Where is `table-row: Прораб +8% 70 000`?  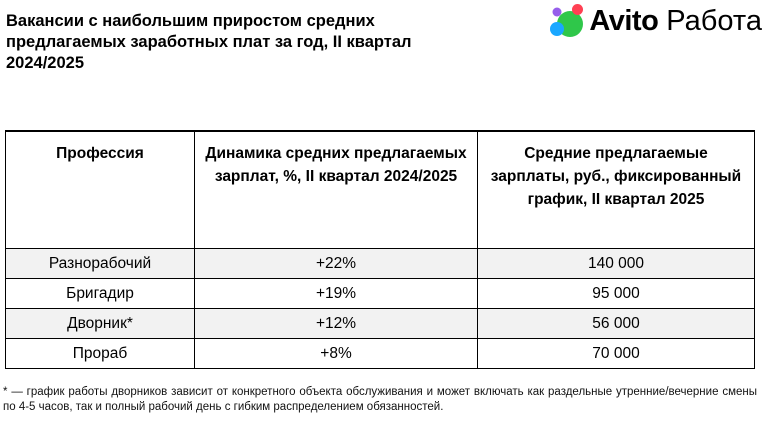
table-row: Прораб +8% 70 000 is located at coordinates (380, 353).